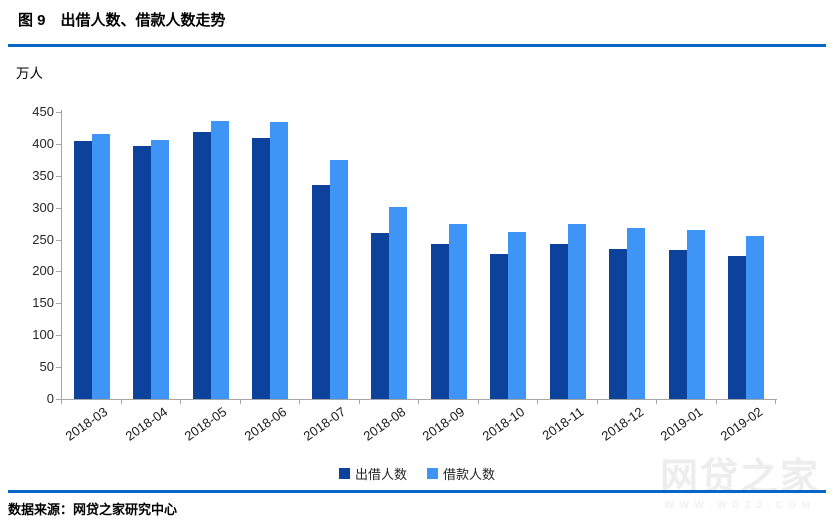 This screenshot has height=526, width=834. I want to click on x-axis-label: 2018-12, so click(622, 424).